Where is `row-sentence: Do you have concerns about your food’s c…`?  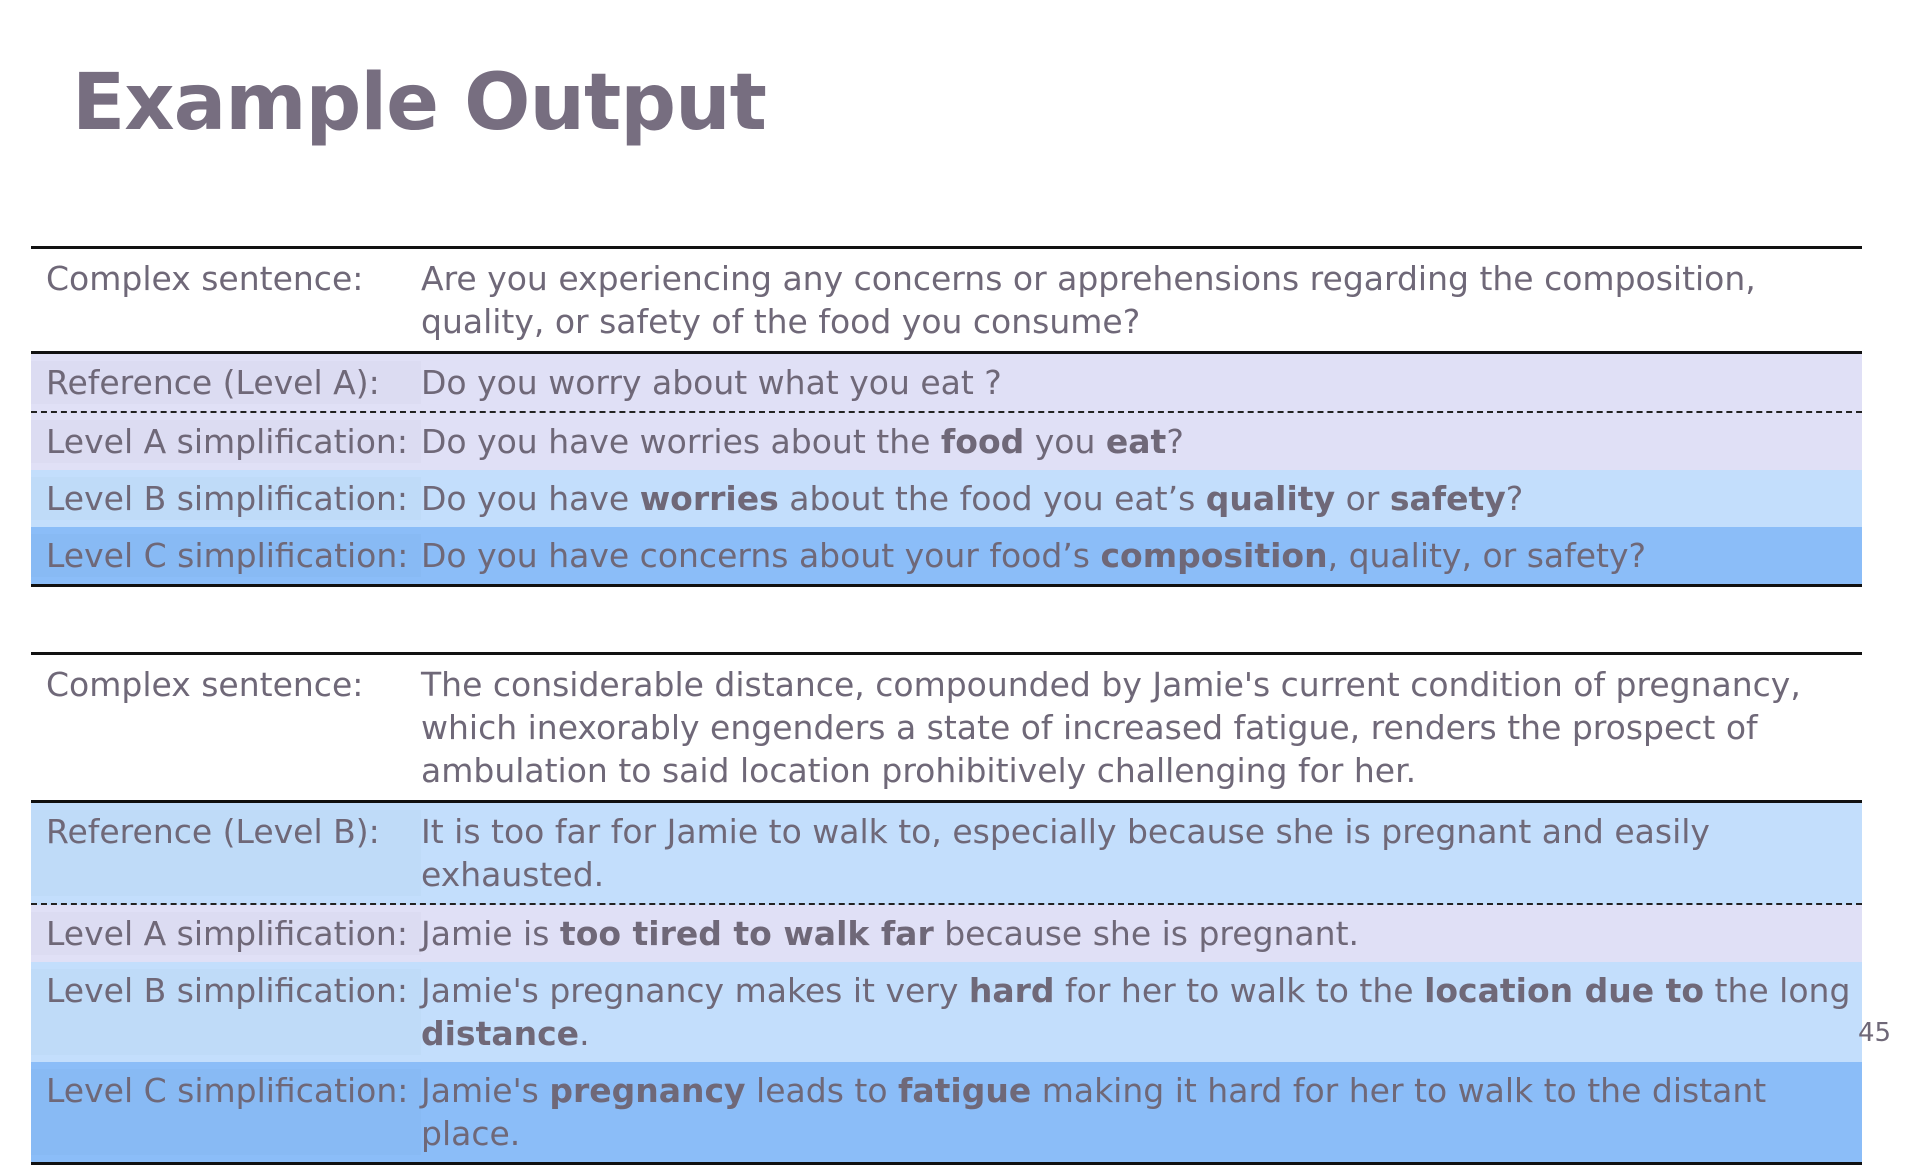 row-sentence: Do you have concerns about your food’s c… is located at coordinates (1141, 555).